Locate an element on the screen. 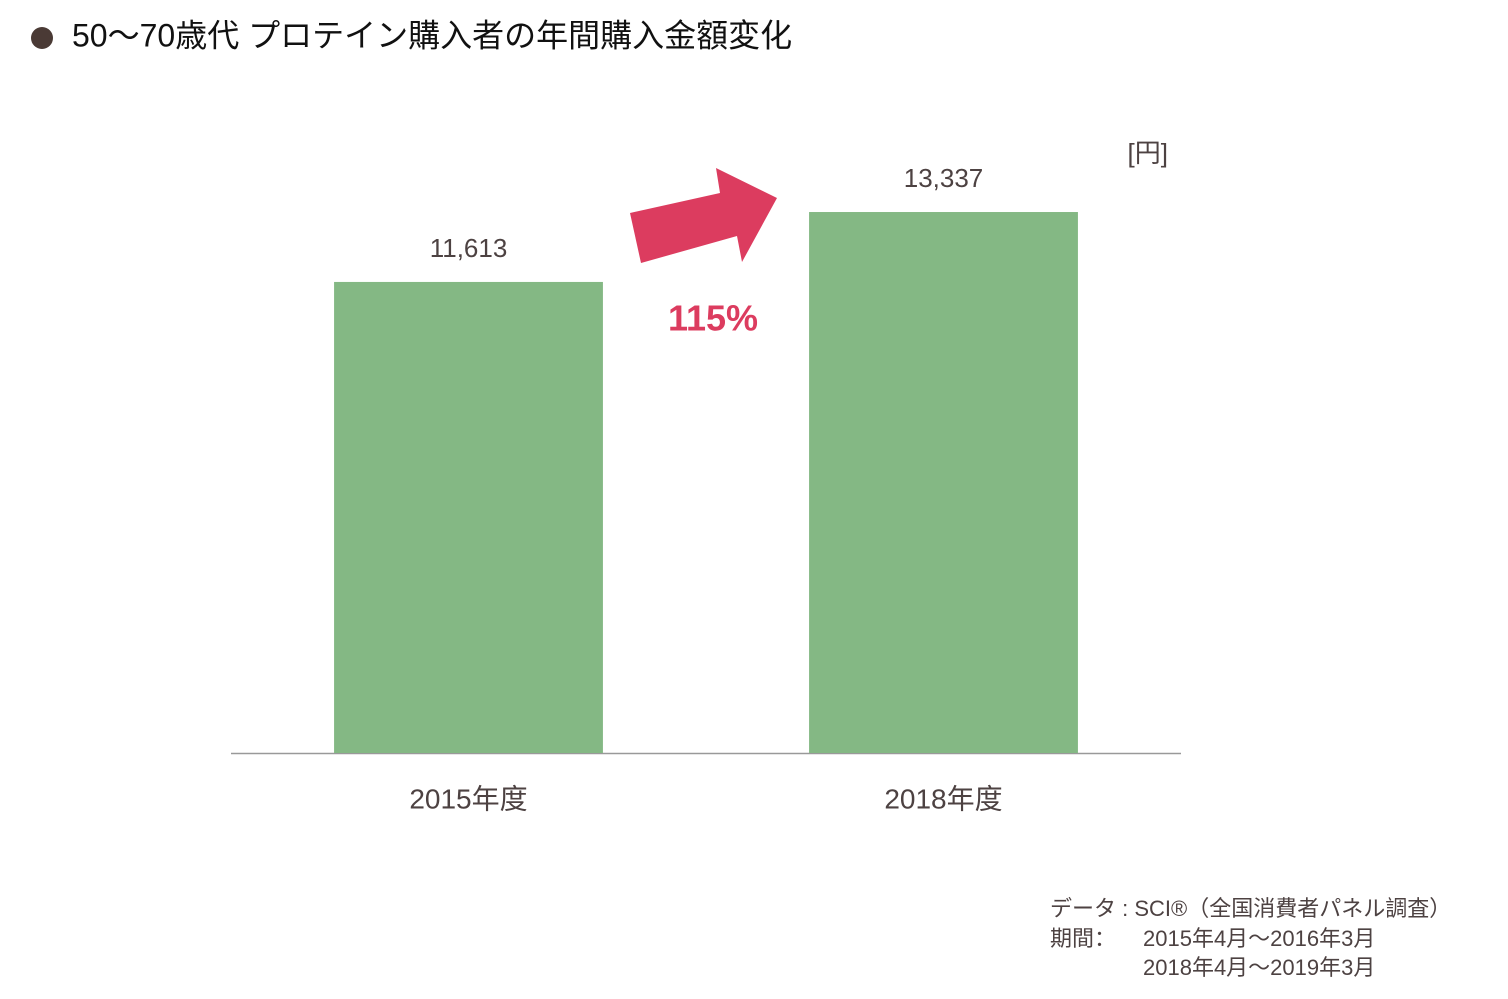 Image resolution: width=1508 pixels, height=999 pixels. x-tick-label: 2018年度 is located at coordinates (943, 798).